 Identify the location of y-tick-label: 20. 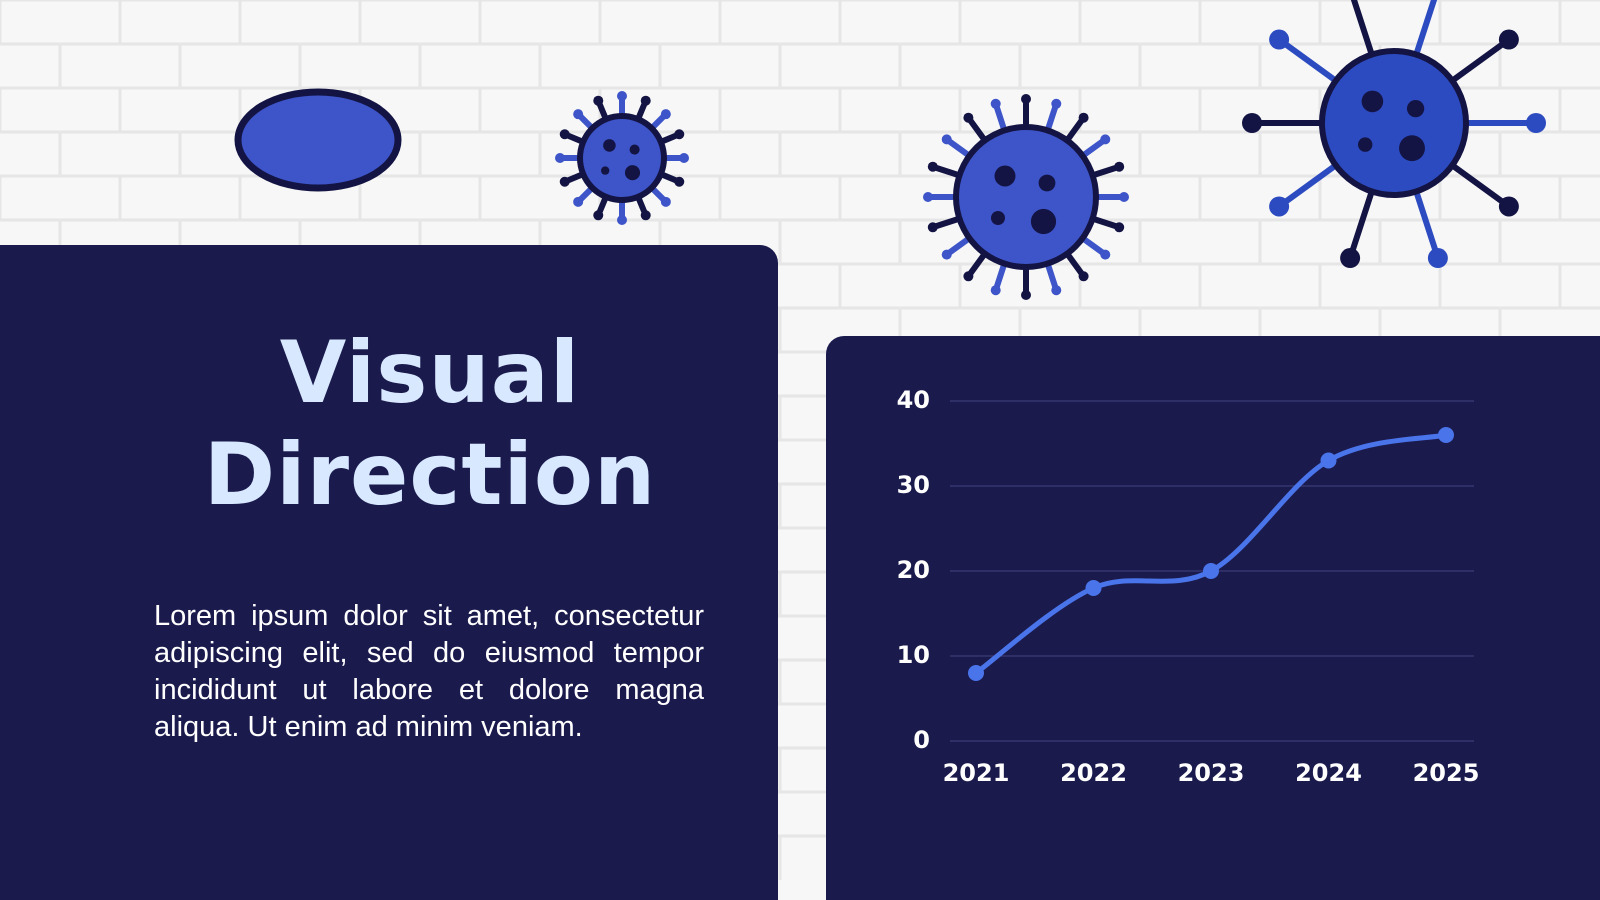
(913, 570).